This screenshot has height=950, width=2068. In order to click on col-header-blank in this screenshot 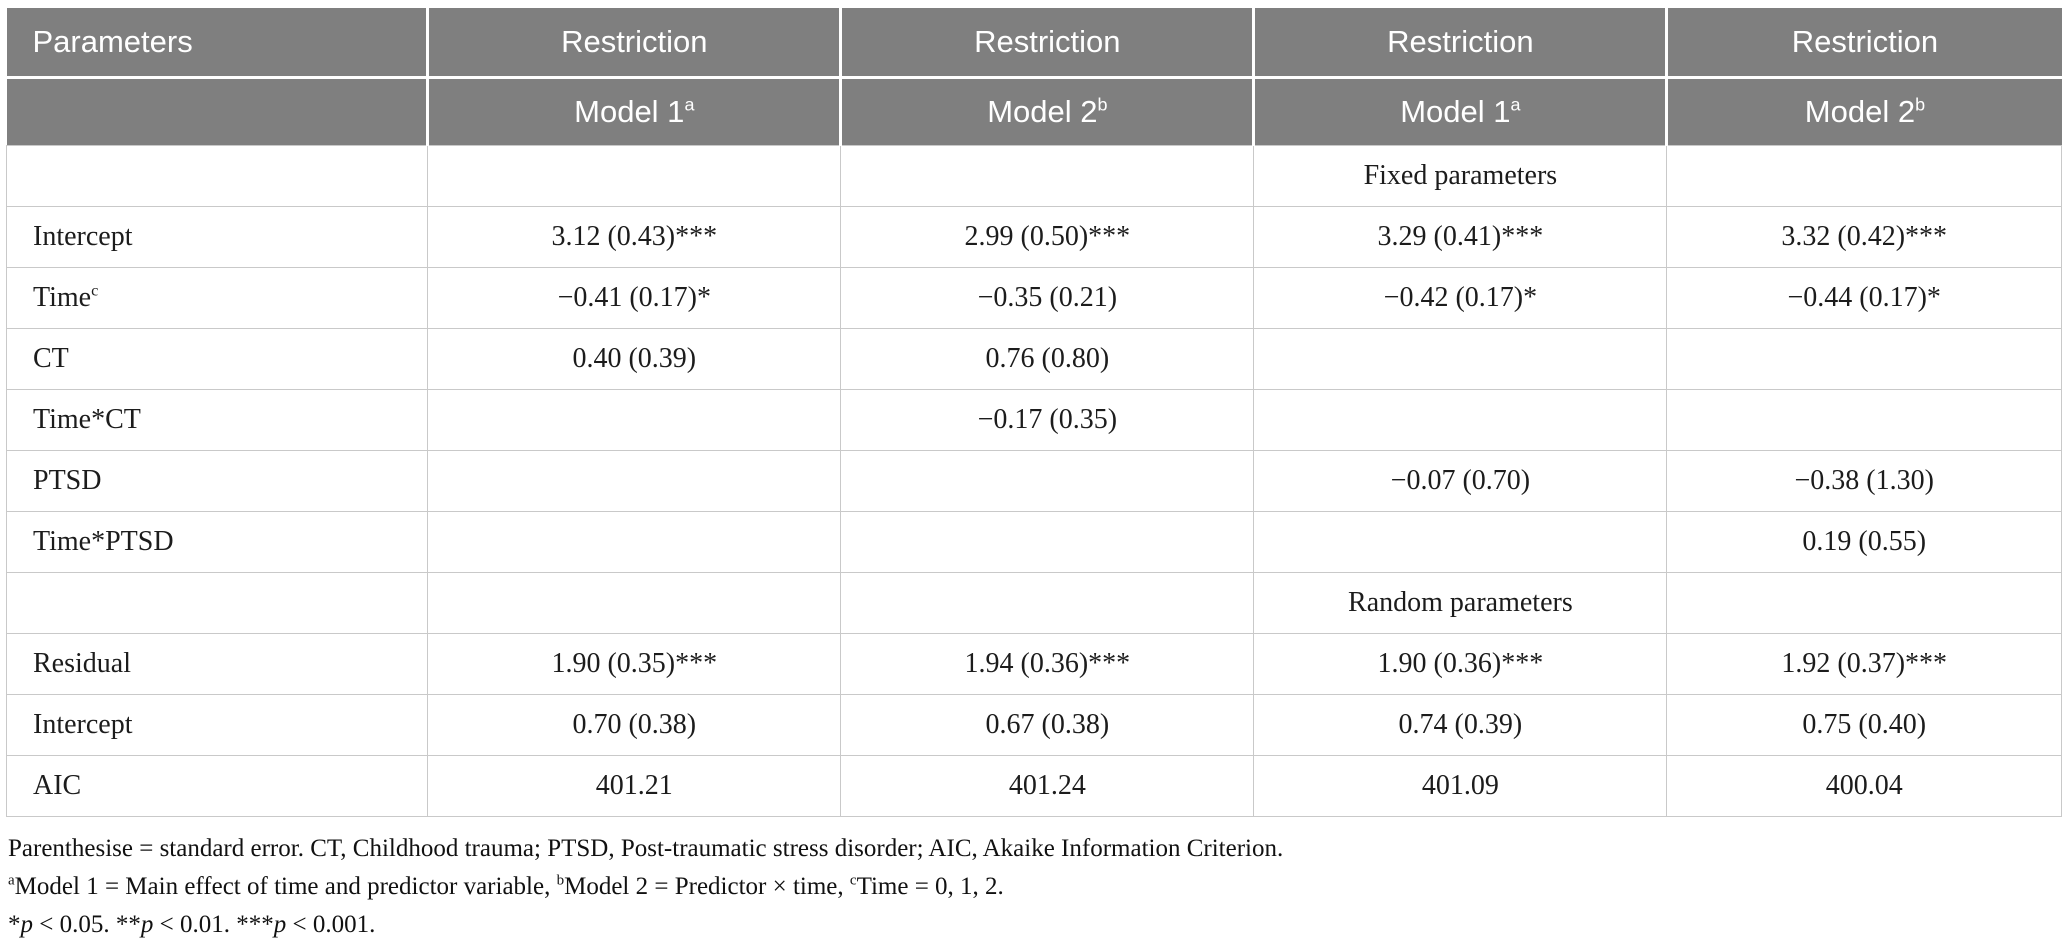, I will do `click(218, 111)`.